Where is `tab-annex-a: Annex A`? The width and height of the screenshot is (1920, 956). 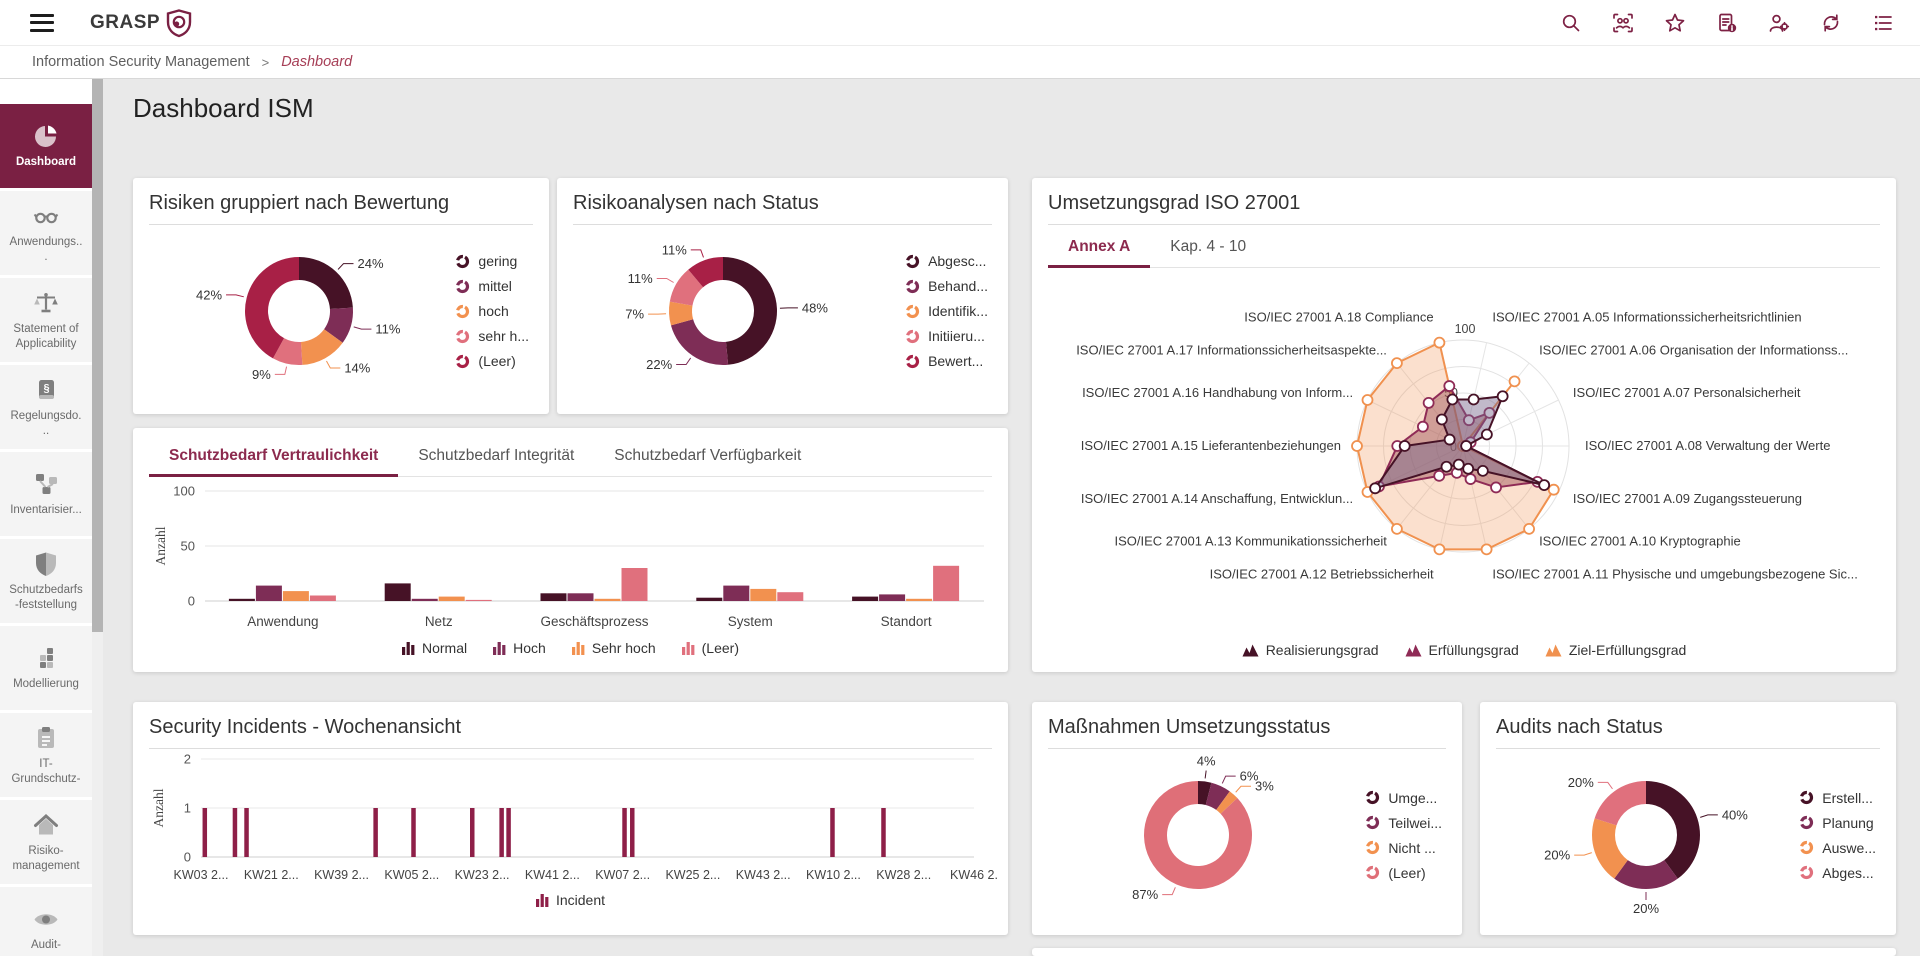
tab-annex-a: Annex A is located at coordinates (1099, 246).